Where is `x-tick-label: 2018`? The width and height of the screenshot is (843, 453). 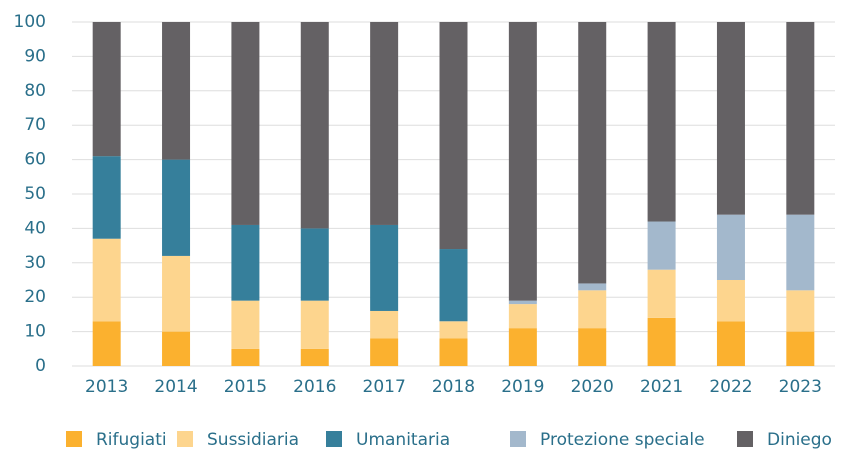 x-tick-label: 2018 is located at coordinates (453, 387).